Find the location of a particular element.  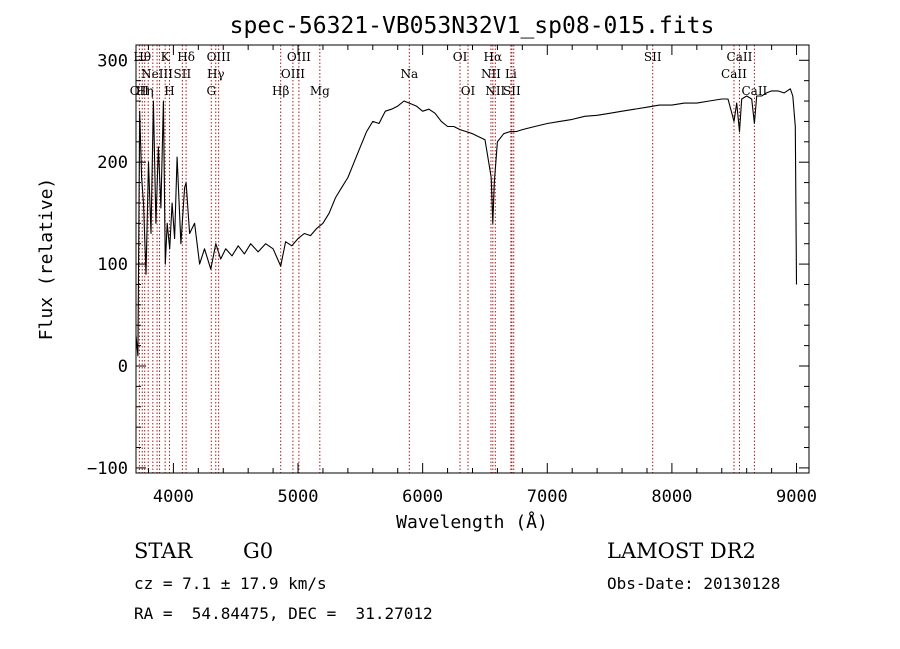

x-axis-label: Wavelength (Å) is located at coordinates (472, 522).